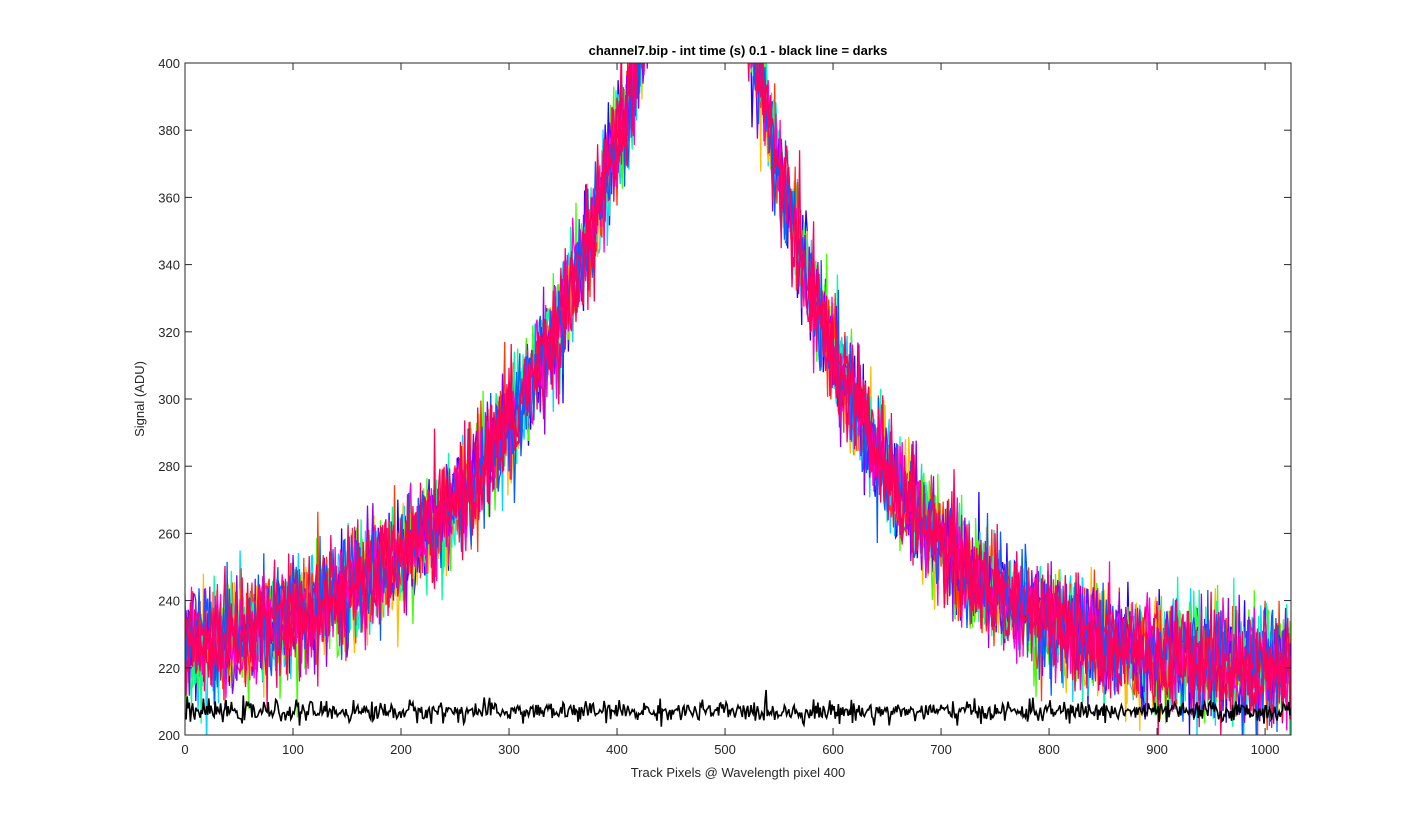  Describe the element at coordinates (1265, 749) in the screenshot. I see `x-tick-label: 1000` at that location.